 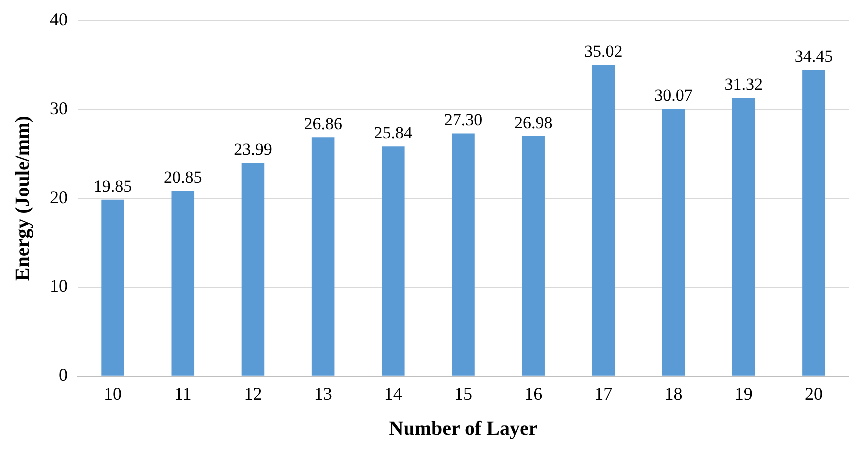 What do you see at coordinates (253, 394) in the screenshot?
I see `x-tick-label: 12` at bounding box center [253, 394].